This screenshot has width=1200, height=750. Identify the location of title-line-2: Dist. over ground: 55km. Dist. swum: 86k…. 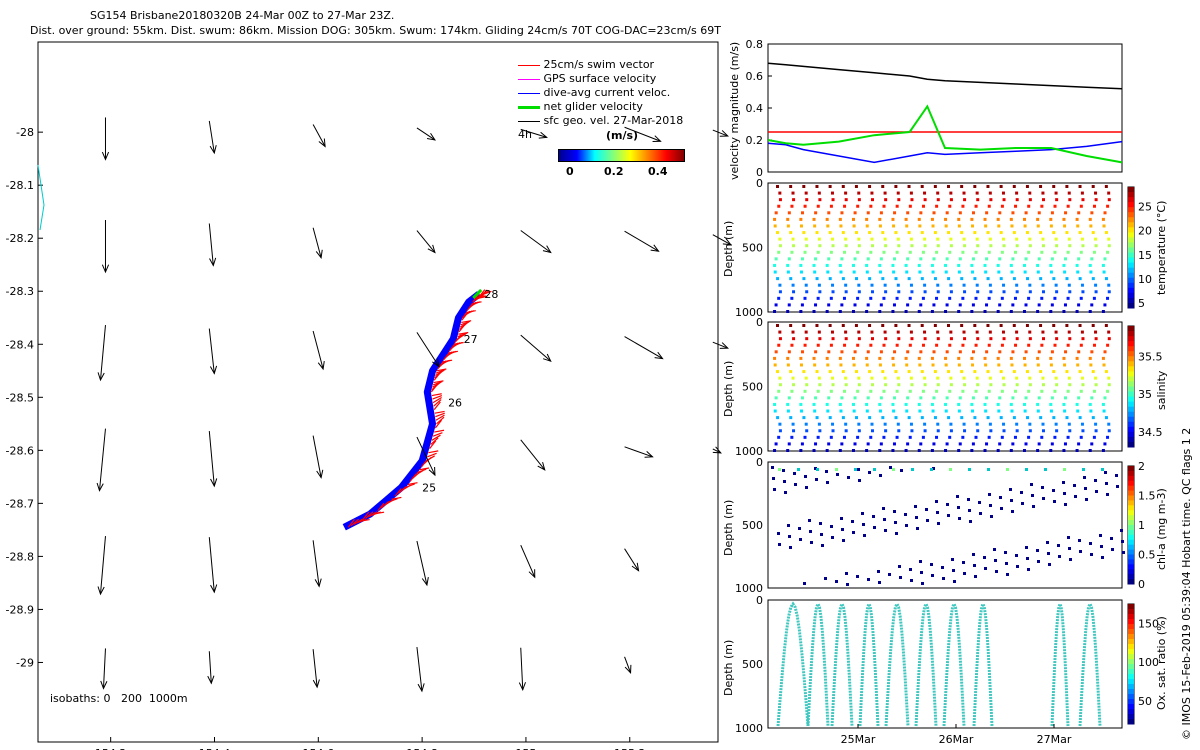
(375, 30).